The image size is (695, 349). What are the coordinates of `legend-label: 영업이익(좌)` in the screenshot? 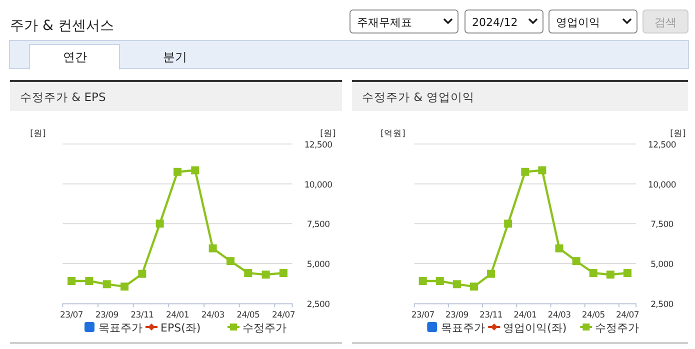 It's located at (535, 328).